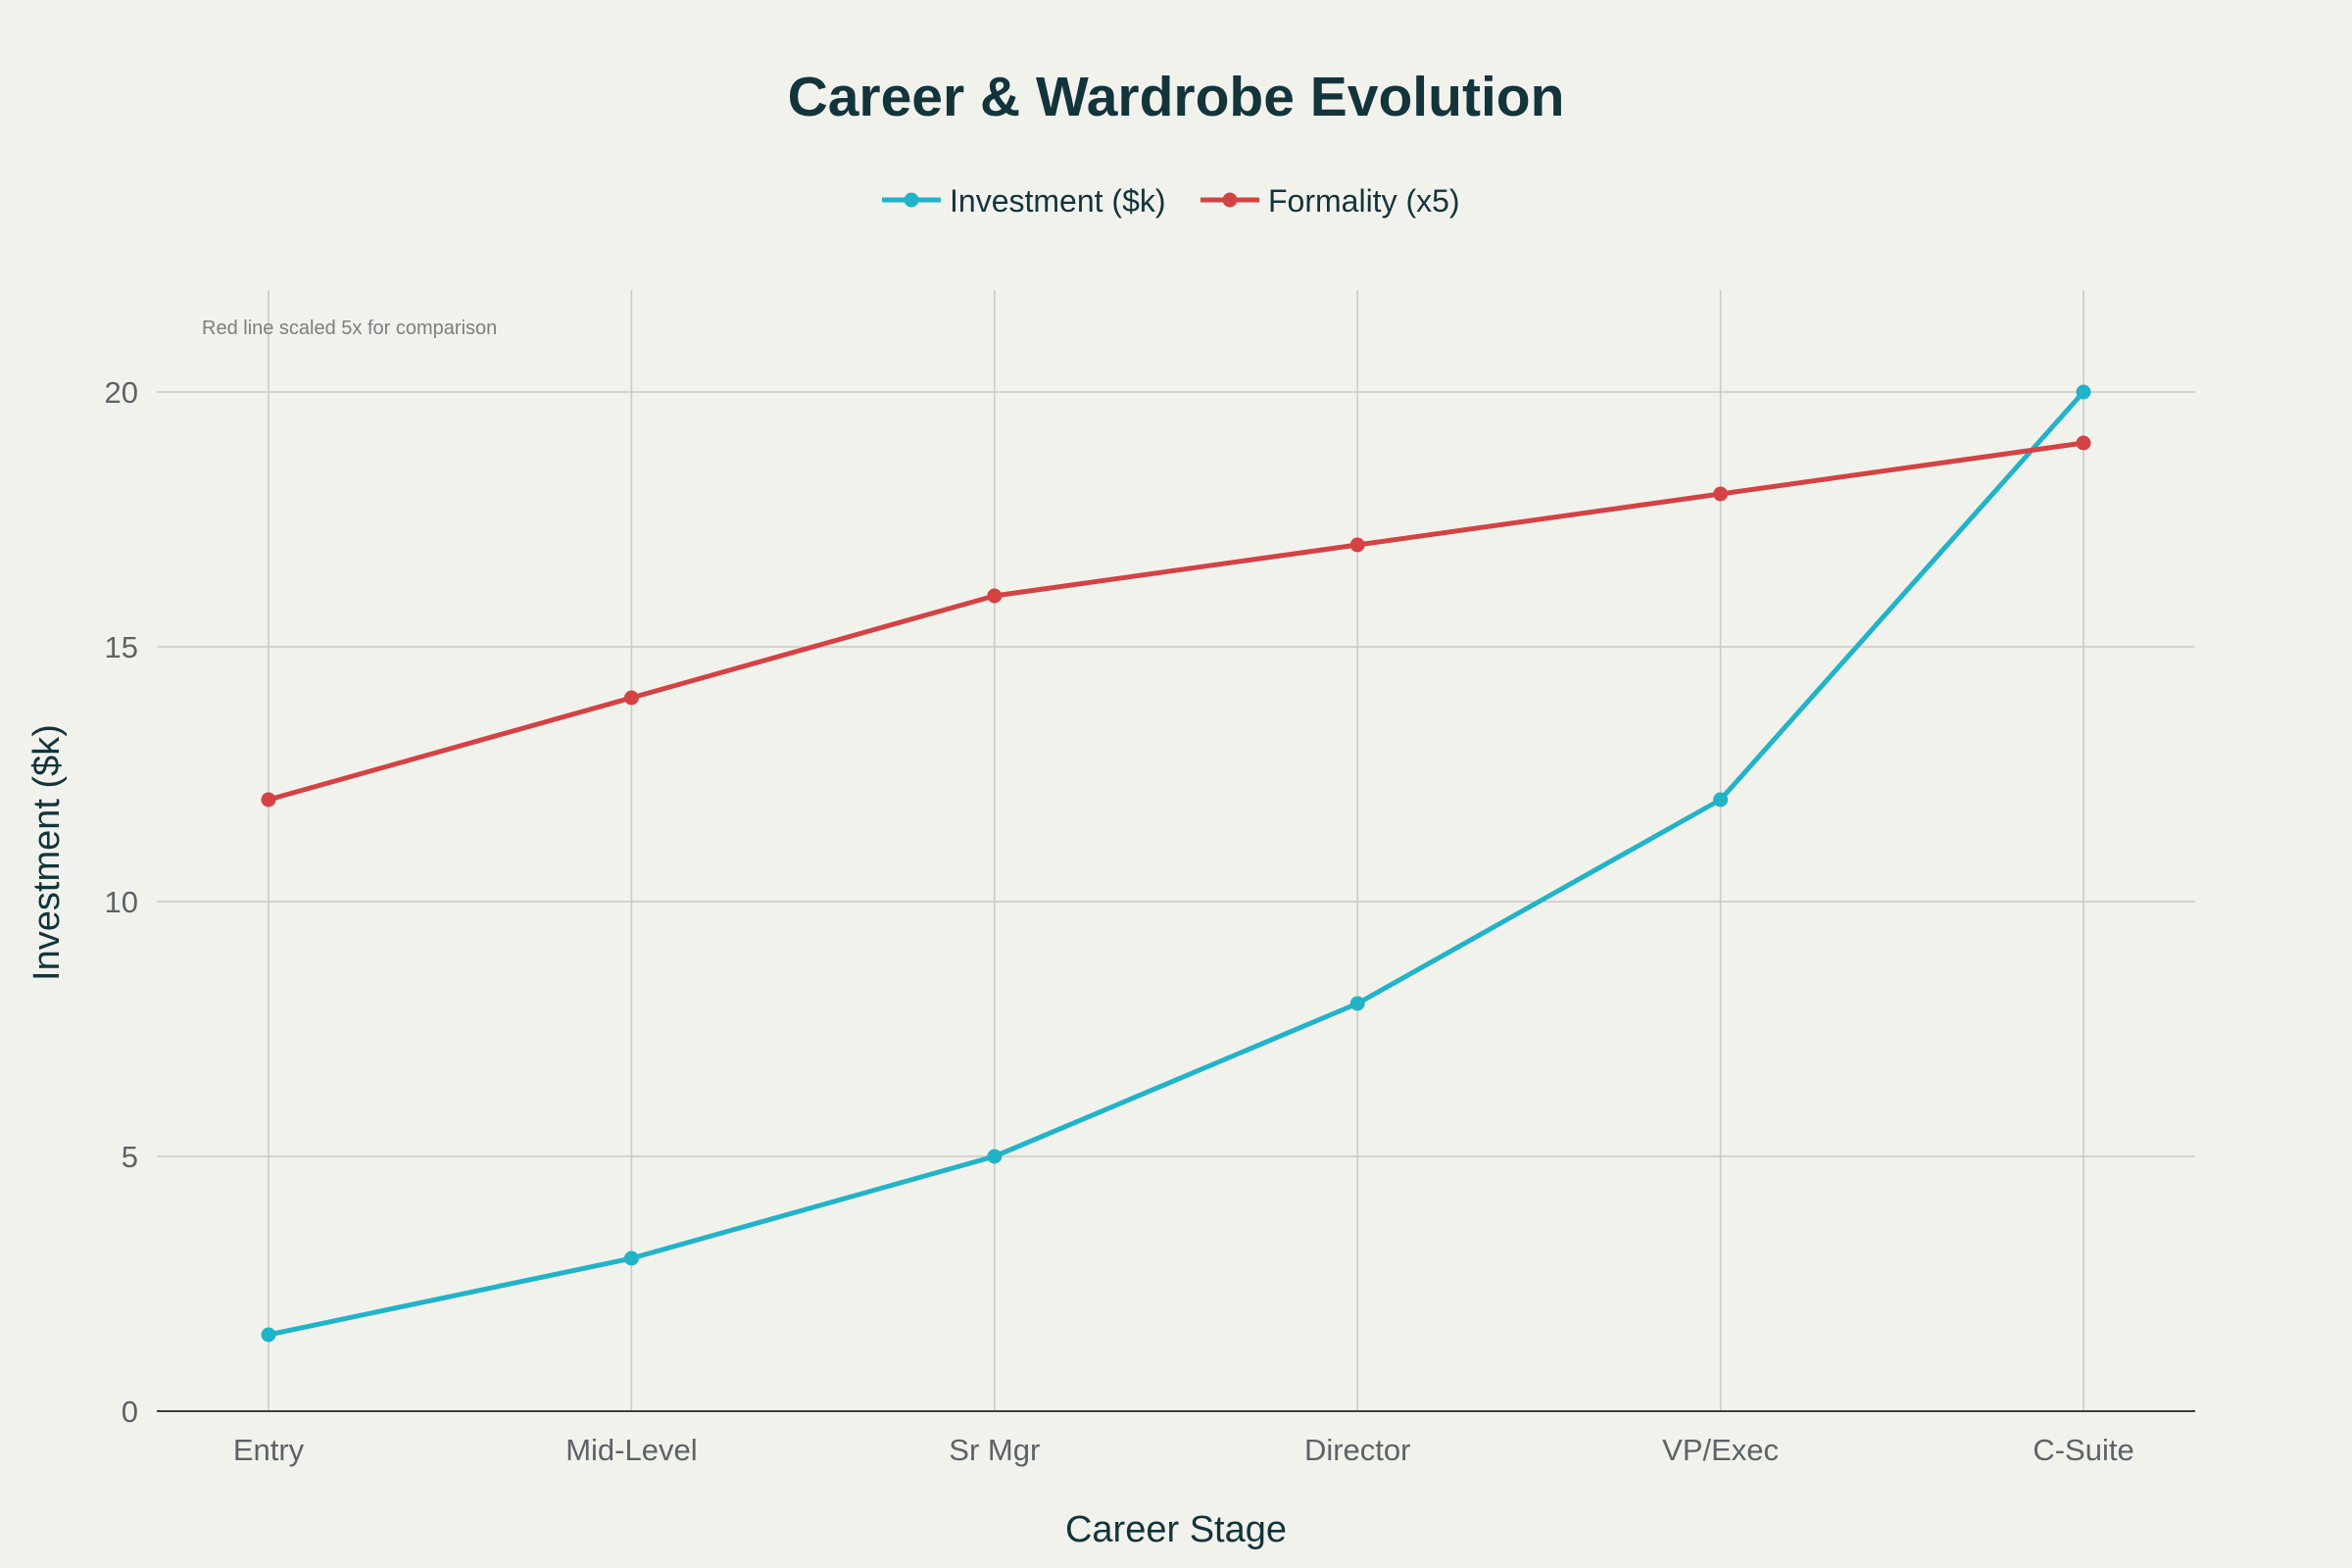 Image resolution: width=2352 pixels, height=1568 pixels. Describe the element at coordinates (1364, 201) in the screenshot. I see `legend-label: Formality (x5)` at that location.